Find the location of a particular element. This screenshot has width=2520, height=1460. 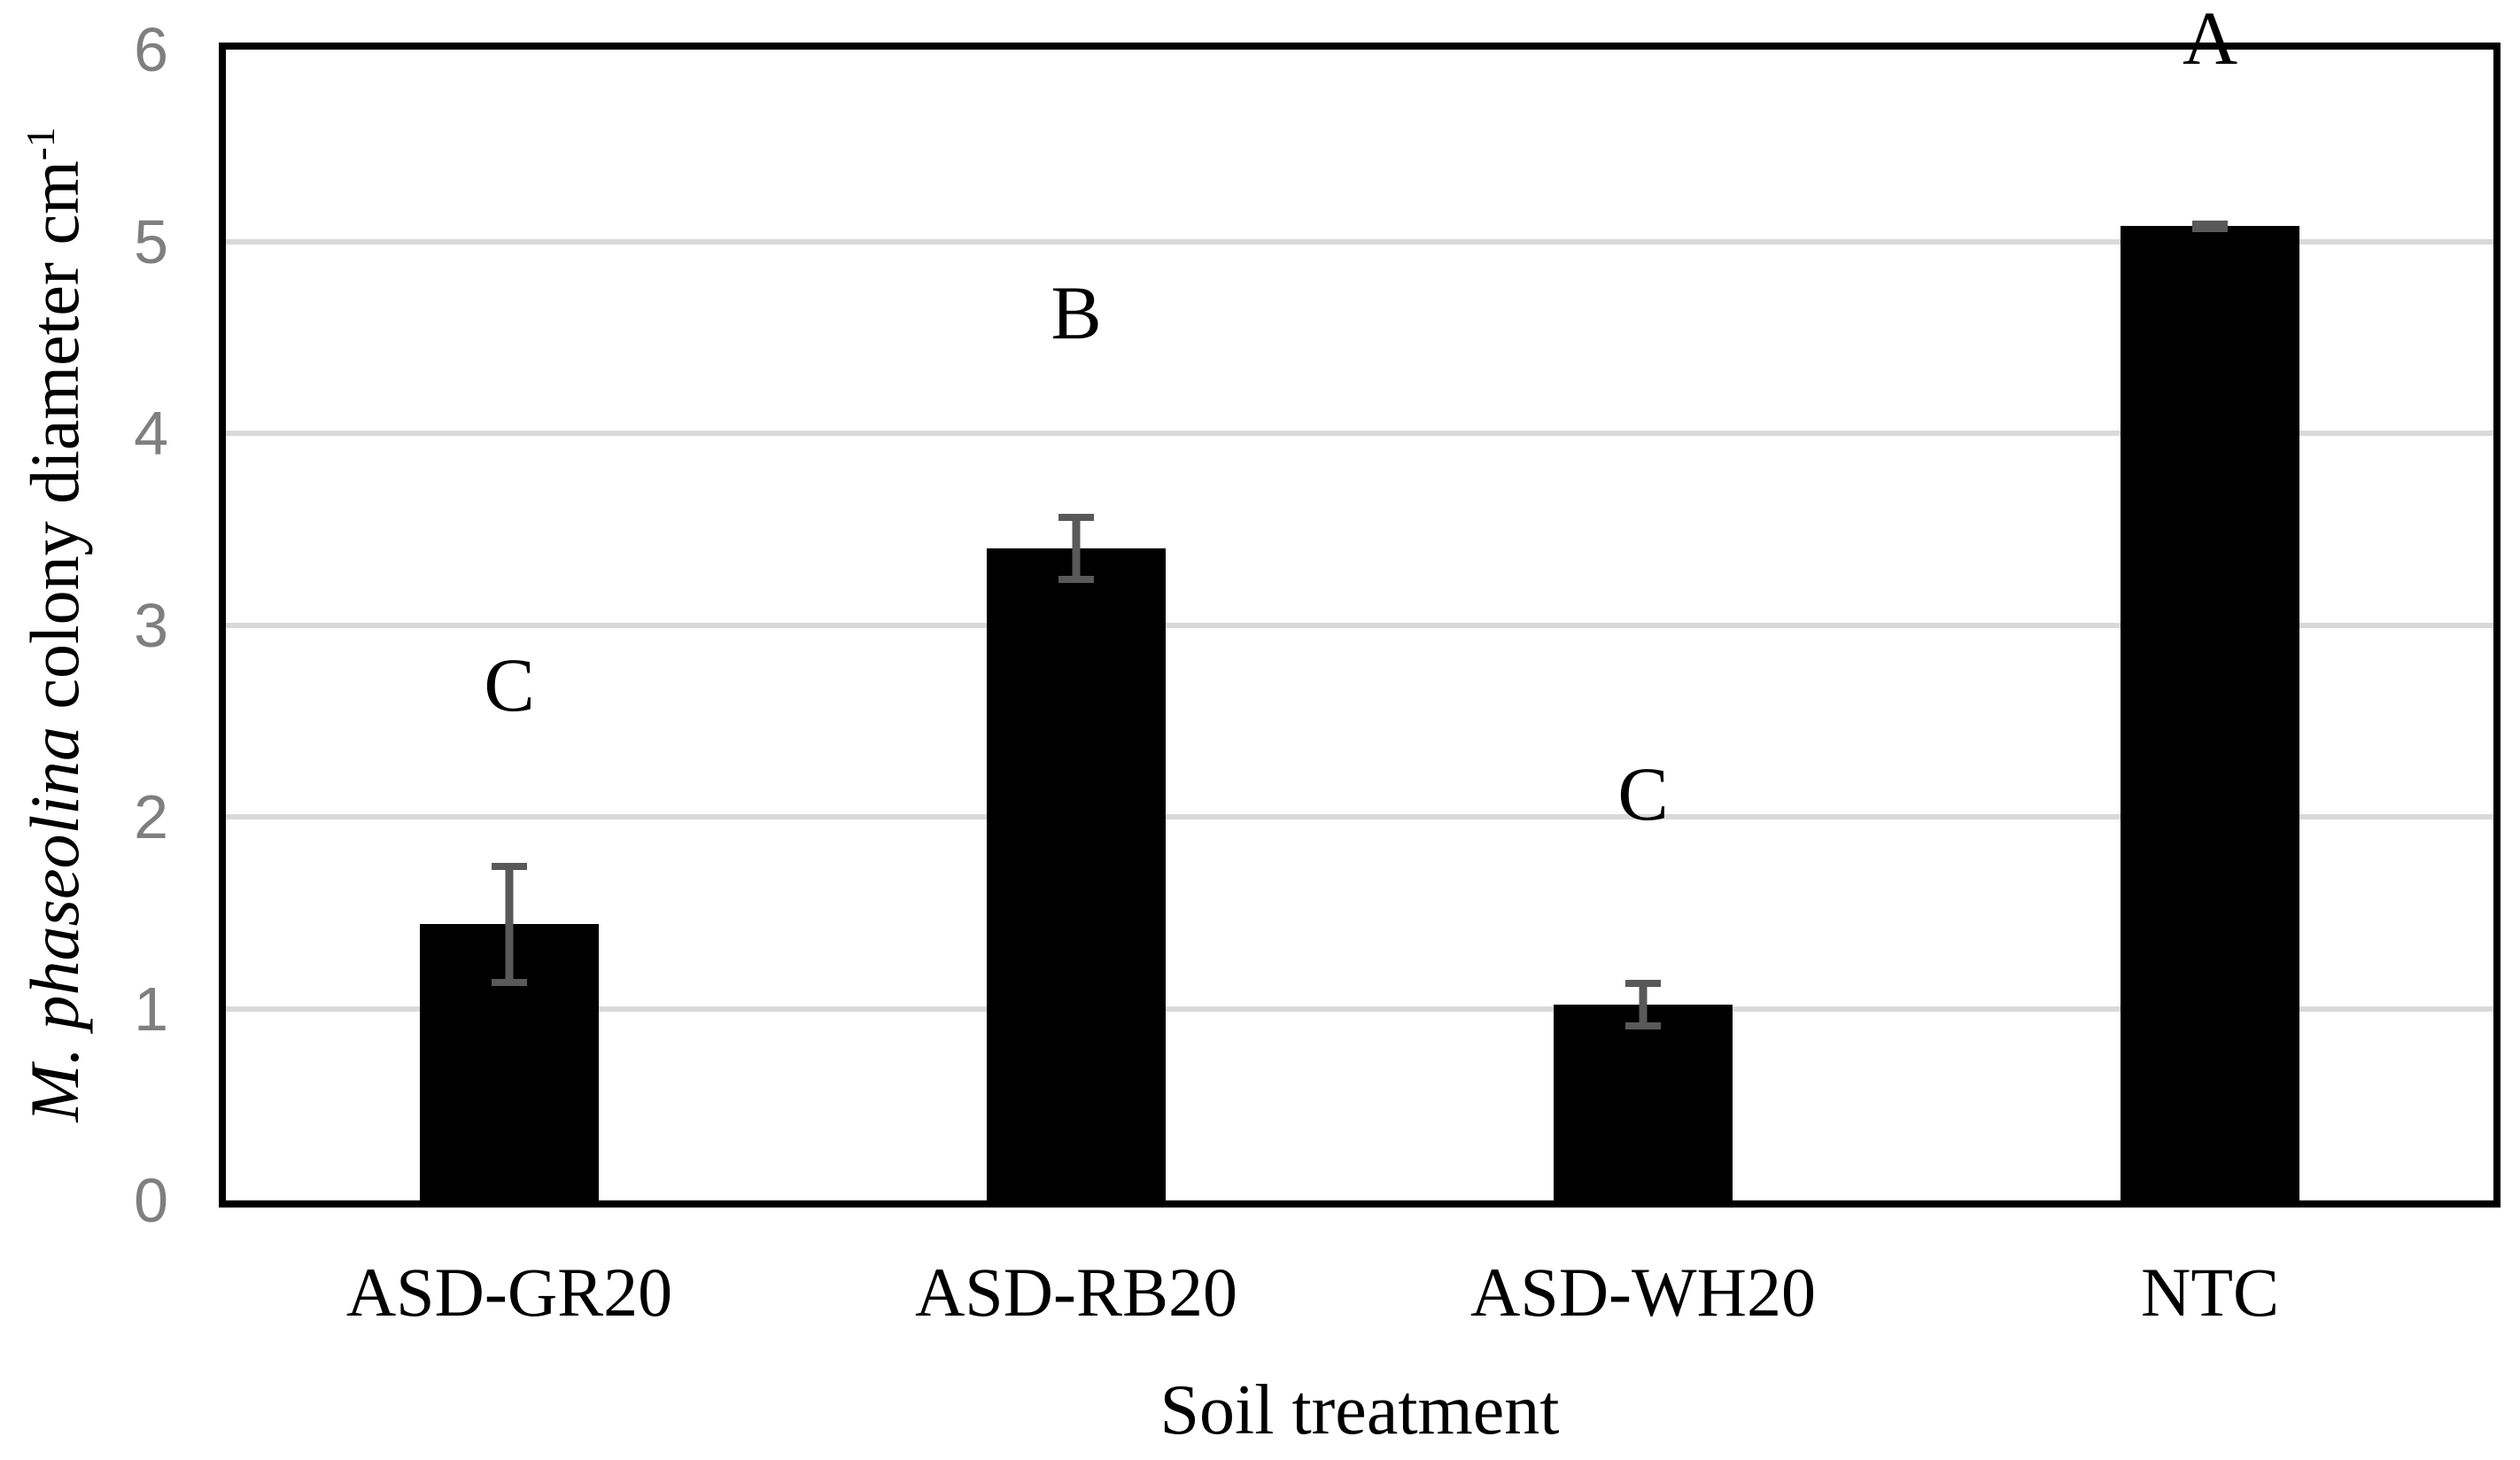

error-bar-cap-top-ASD-WH20 is located at coordinates (1643, 984).